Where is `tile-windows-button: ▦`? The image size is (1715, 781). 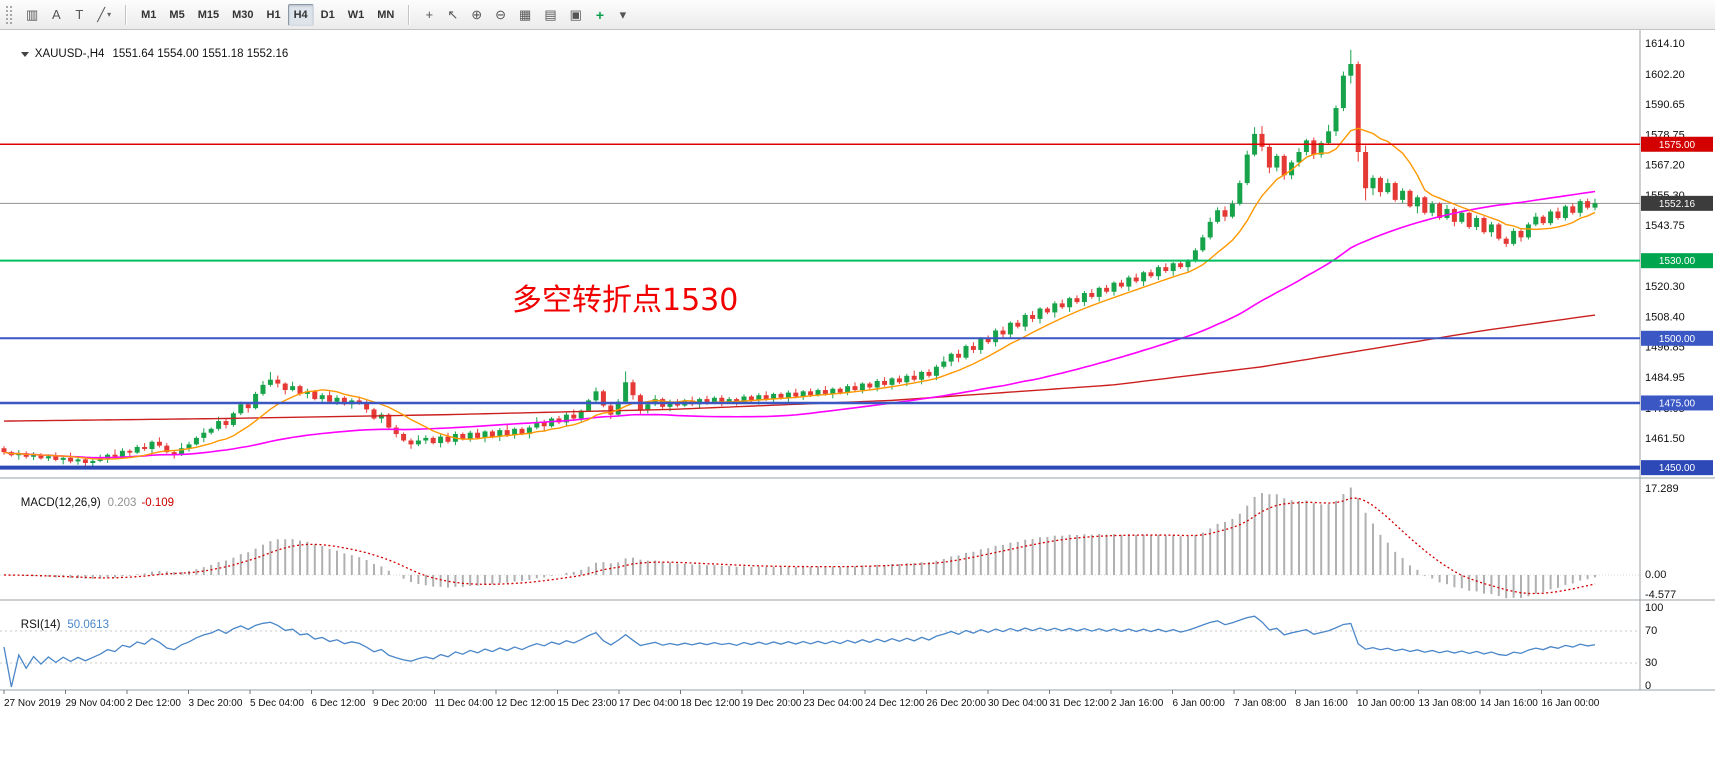
tile-windows-button: ▦ is located at coordinates (525, 14).